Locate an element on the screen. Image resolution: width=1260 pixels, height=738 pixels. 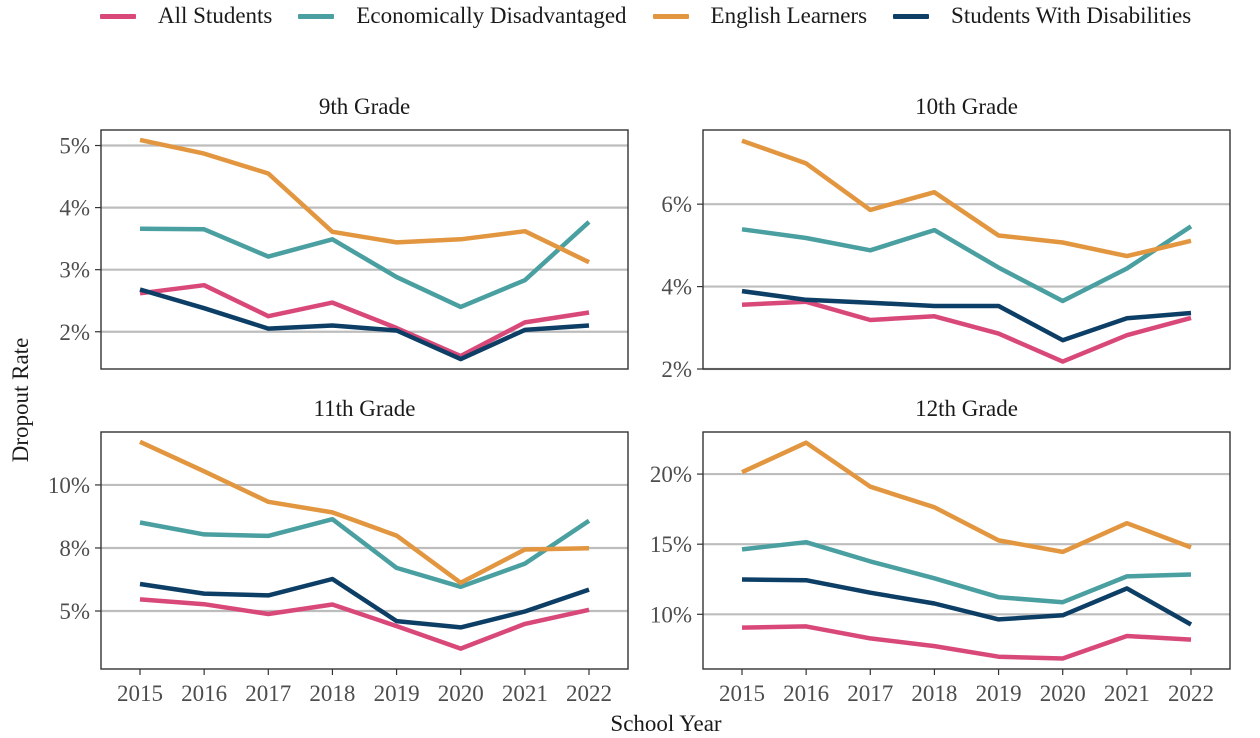
y-tick-label: 6% is located at coordinates (676, 204).